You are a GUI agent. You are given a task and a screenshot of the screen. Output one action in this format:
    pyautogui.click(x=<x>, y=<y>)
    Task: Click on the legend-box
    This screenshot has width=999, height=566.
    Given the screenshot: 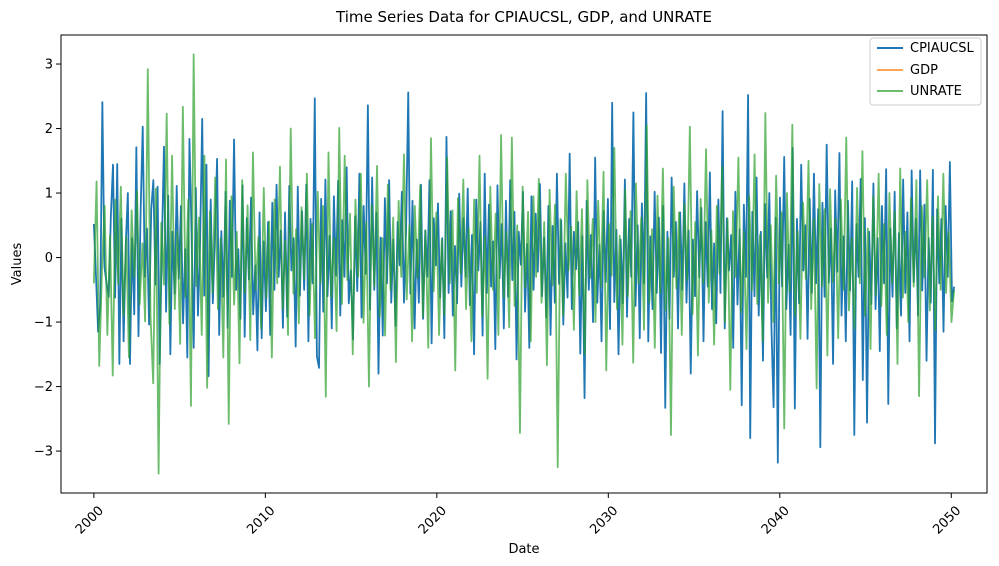 What is the action you would take?
    pyautogui.click(x=925, y=71)
    